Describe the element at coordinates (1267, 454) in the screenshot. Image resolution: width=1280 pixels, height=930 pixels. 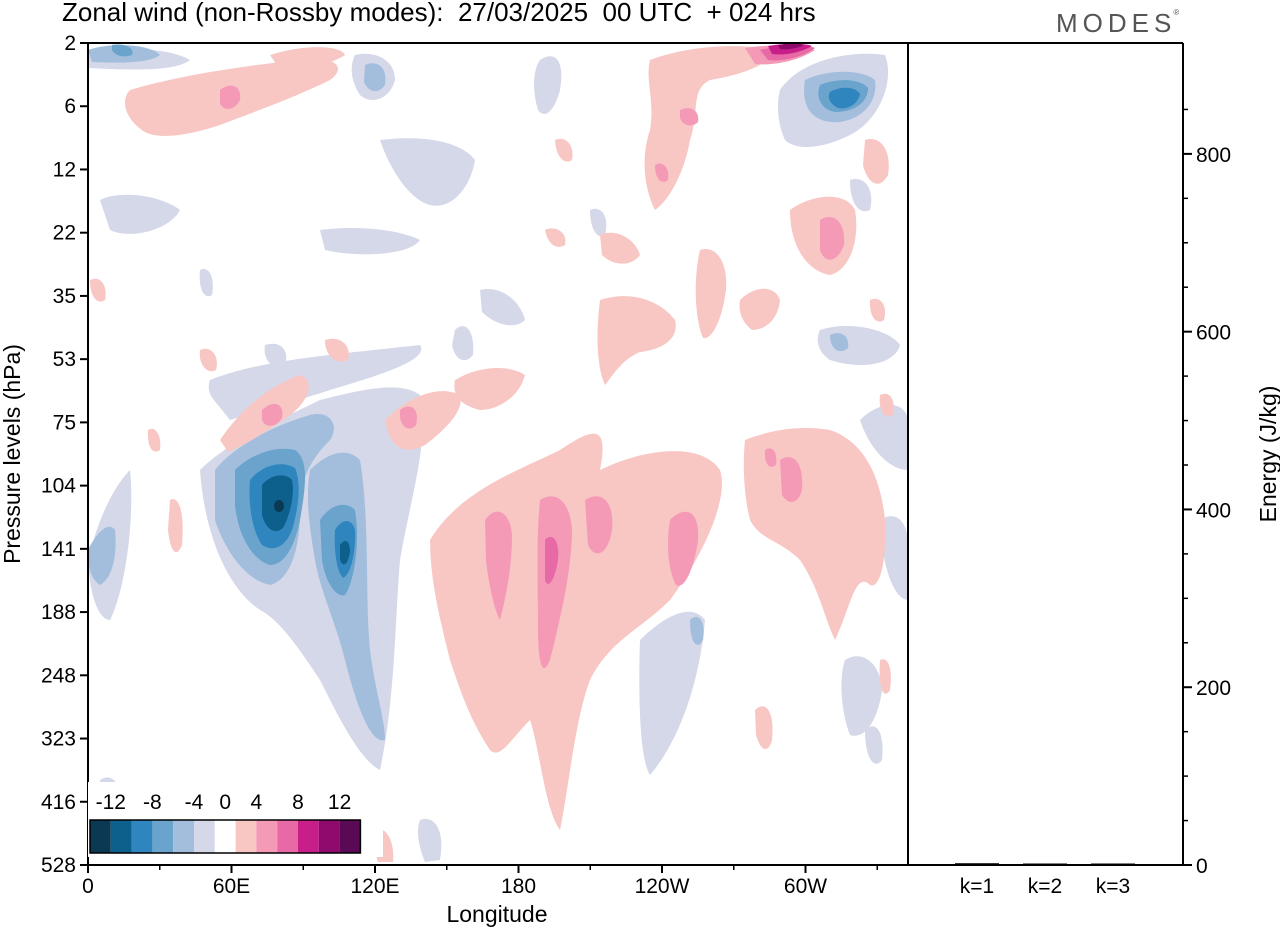
I see `energy-axis-title: Energy (J/kg)` at that location.